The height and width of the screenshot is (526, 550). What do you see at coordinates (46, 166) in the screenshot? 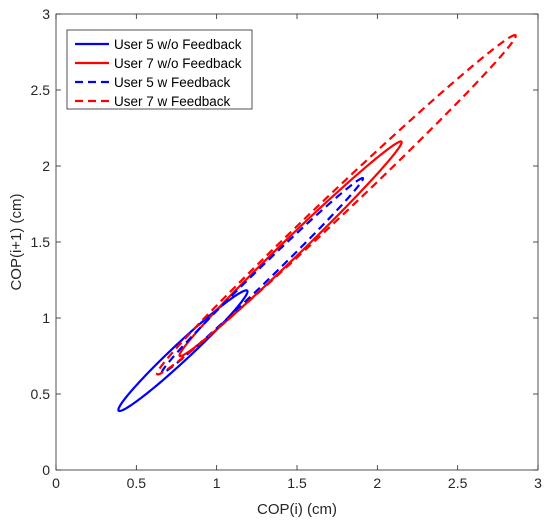
I see `y-tick-label: 2` at bounding box center [46, 166].